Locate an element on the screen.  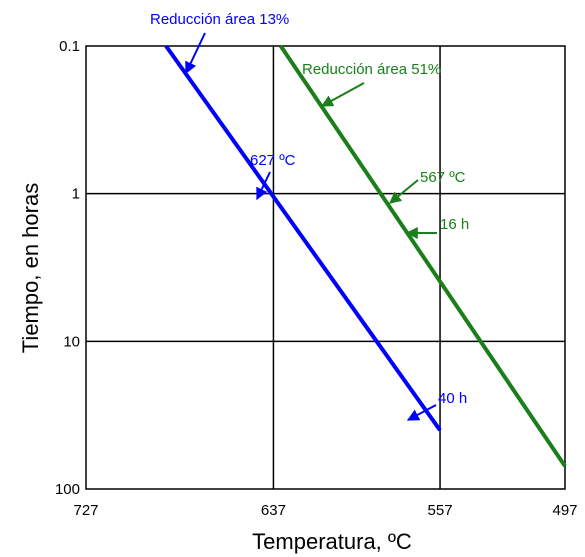
annotation-627c: 627 ºC is located at coordinates (273, 176).